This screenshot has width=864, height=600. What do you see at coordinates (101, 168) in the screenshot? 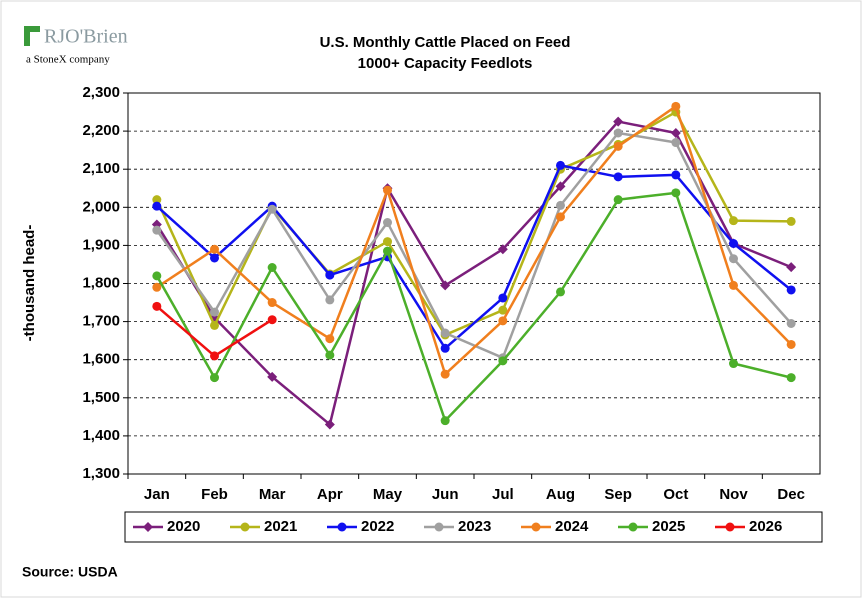
I see `y-tick-label: 2,100` at bounding box center [101, 168].